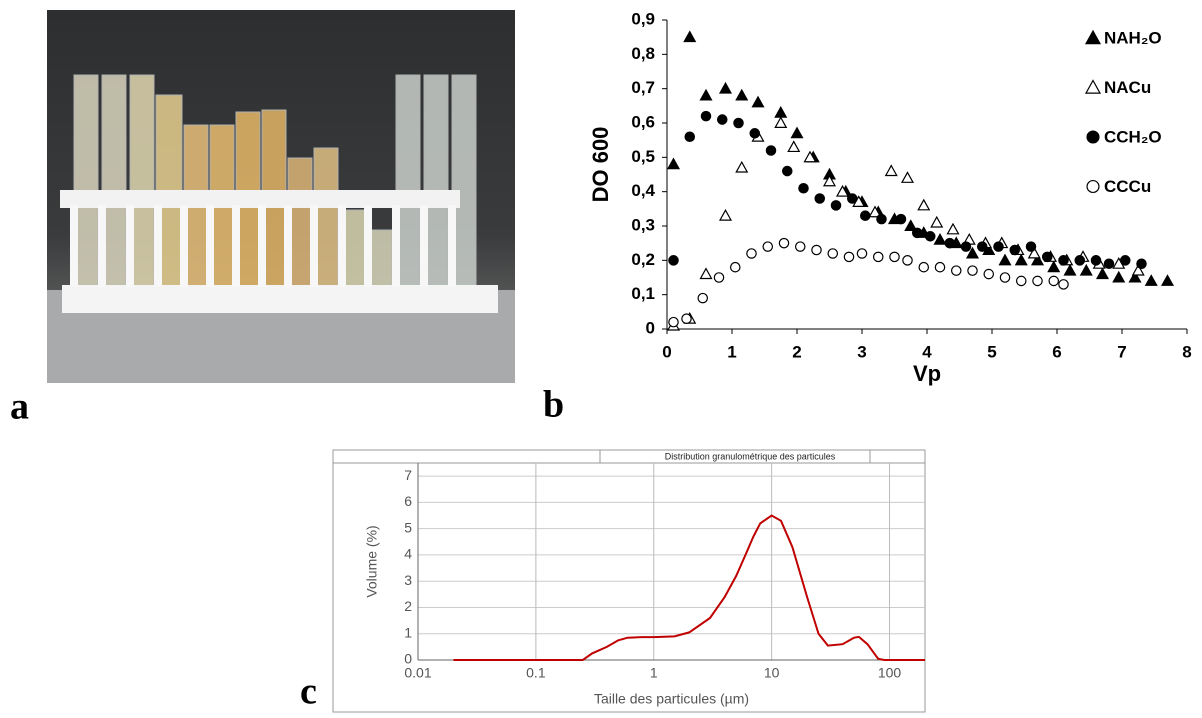  Describe the element at coordinates (408, 580) in the screenshot. I see `y-tick-label: 3` at that location.